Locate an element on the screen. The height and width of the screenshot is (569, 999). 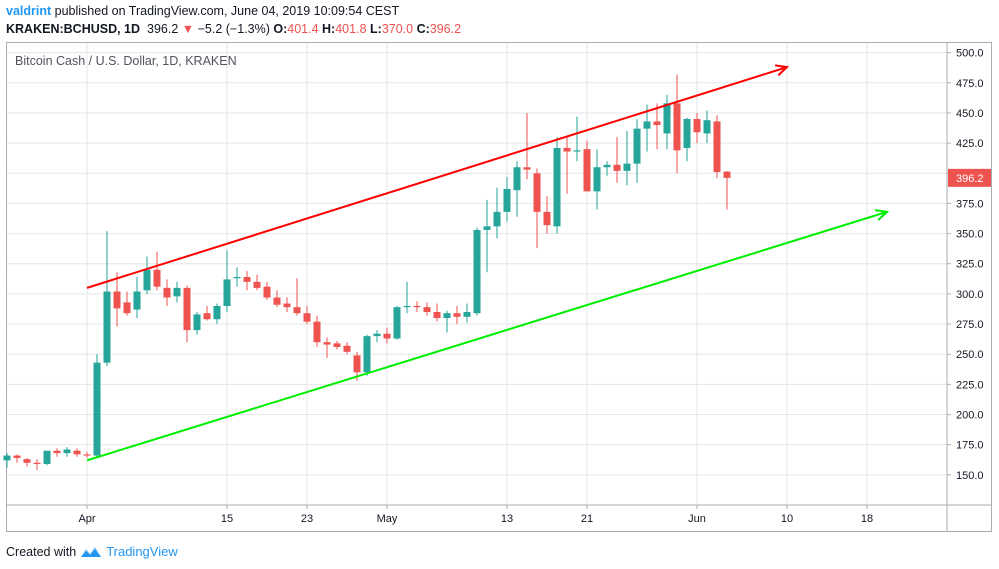
price-tick-label: 325.0 is located at coordinates (970, 265).